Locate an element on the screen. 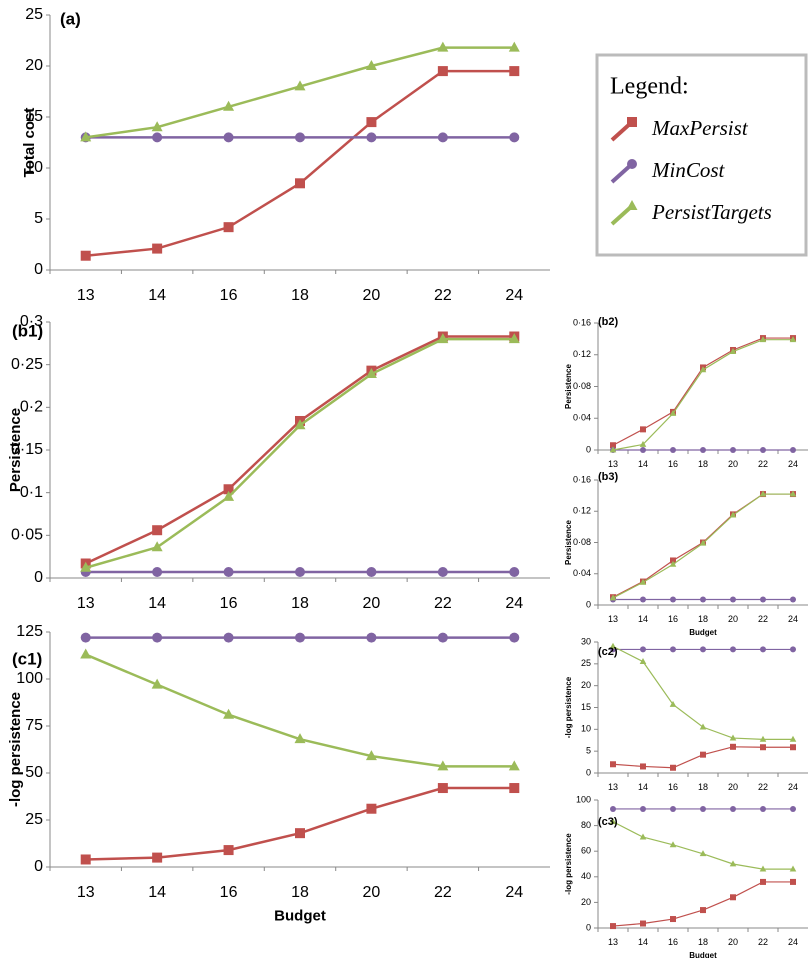 This screenshot has height=963, width=811. y-tick-label: 125 is located at coordinates (29, 631).